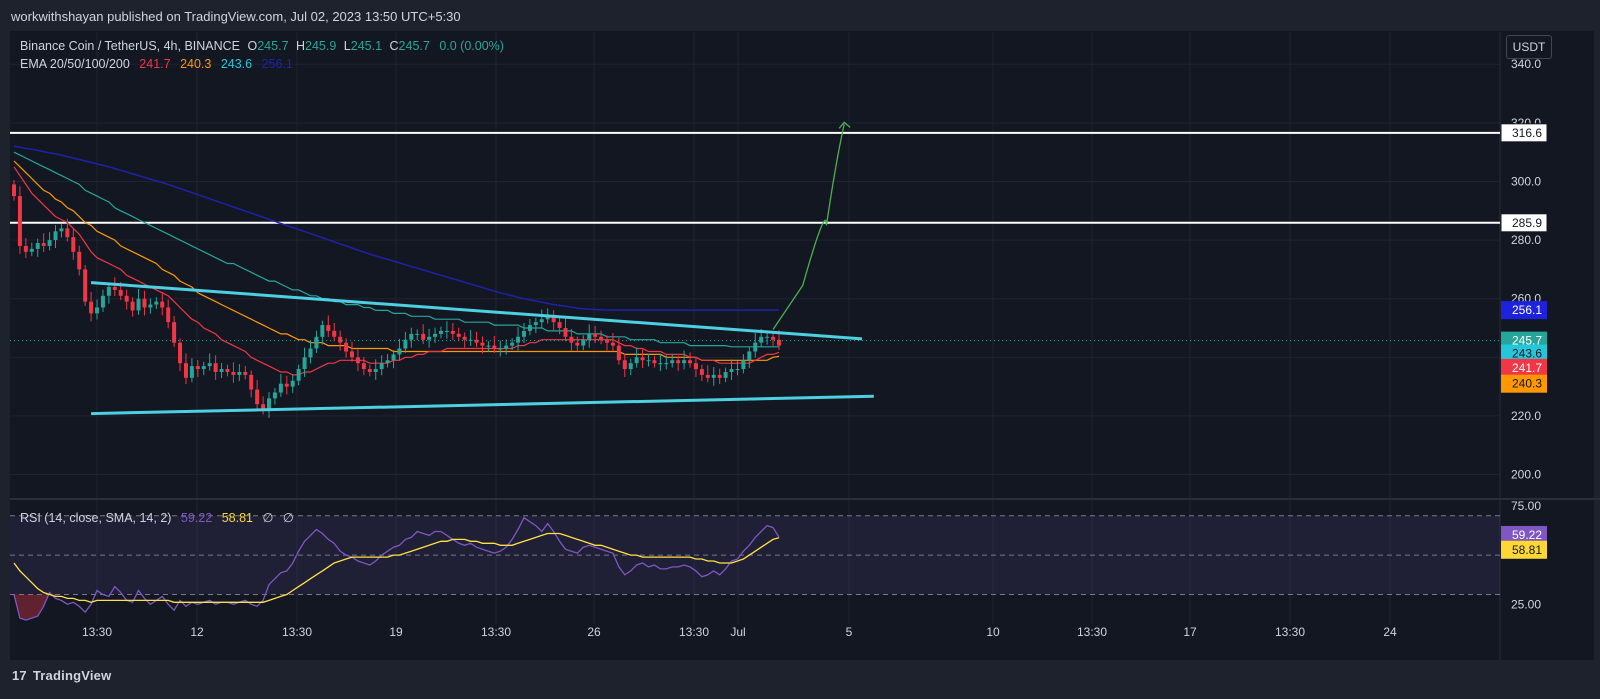 The image size is (1600, 699). I want to click on time-tick: 17, so click(1190, 632).